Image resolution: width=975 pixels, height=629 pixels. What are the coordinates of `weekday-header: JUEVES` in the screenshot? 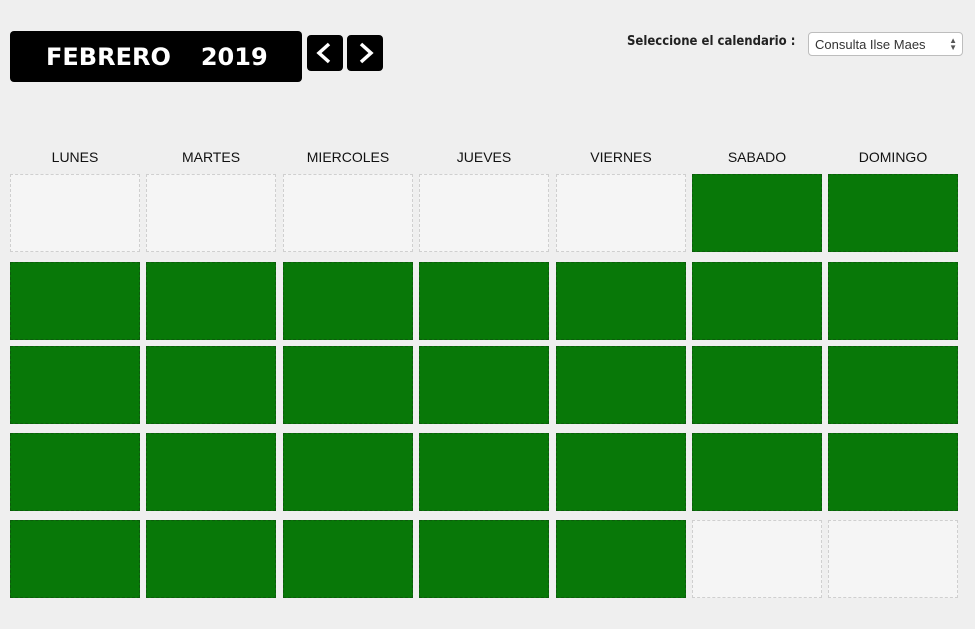 It's located at (484, 157).